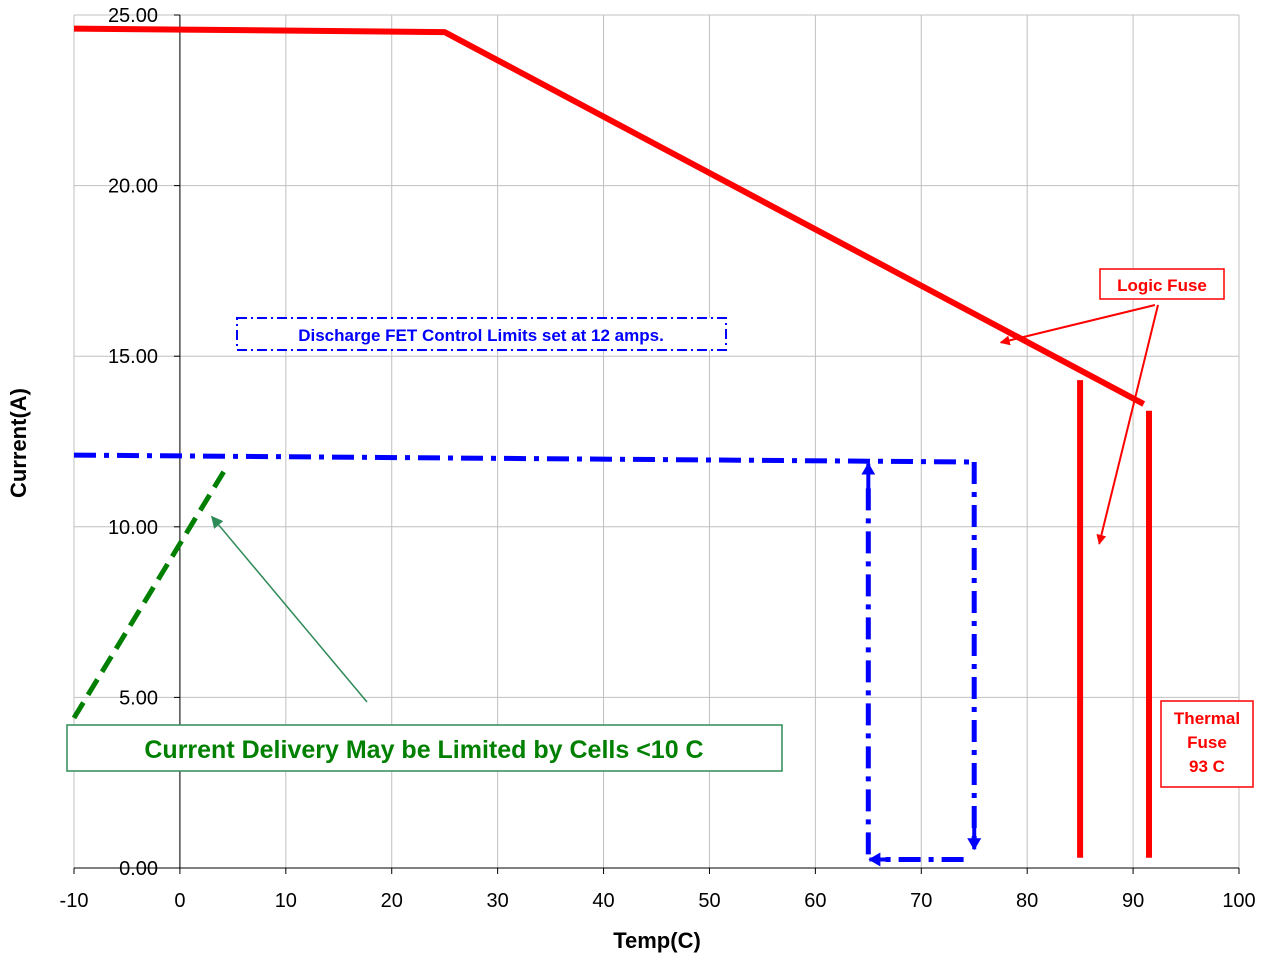 The width and height of the screenshot is (1261, 959). I want to click on x-tick-label: 10, so click(286, 901).